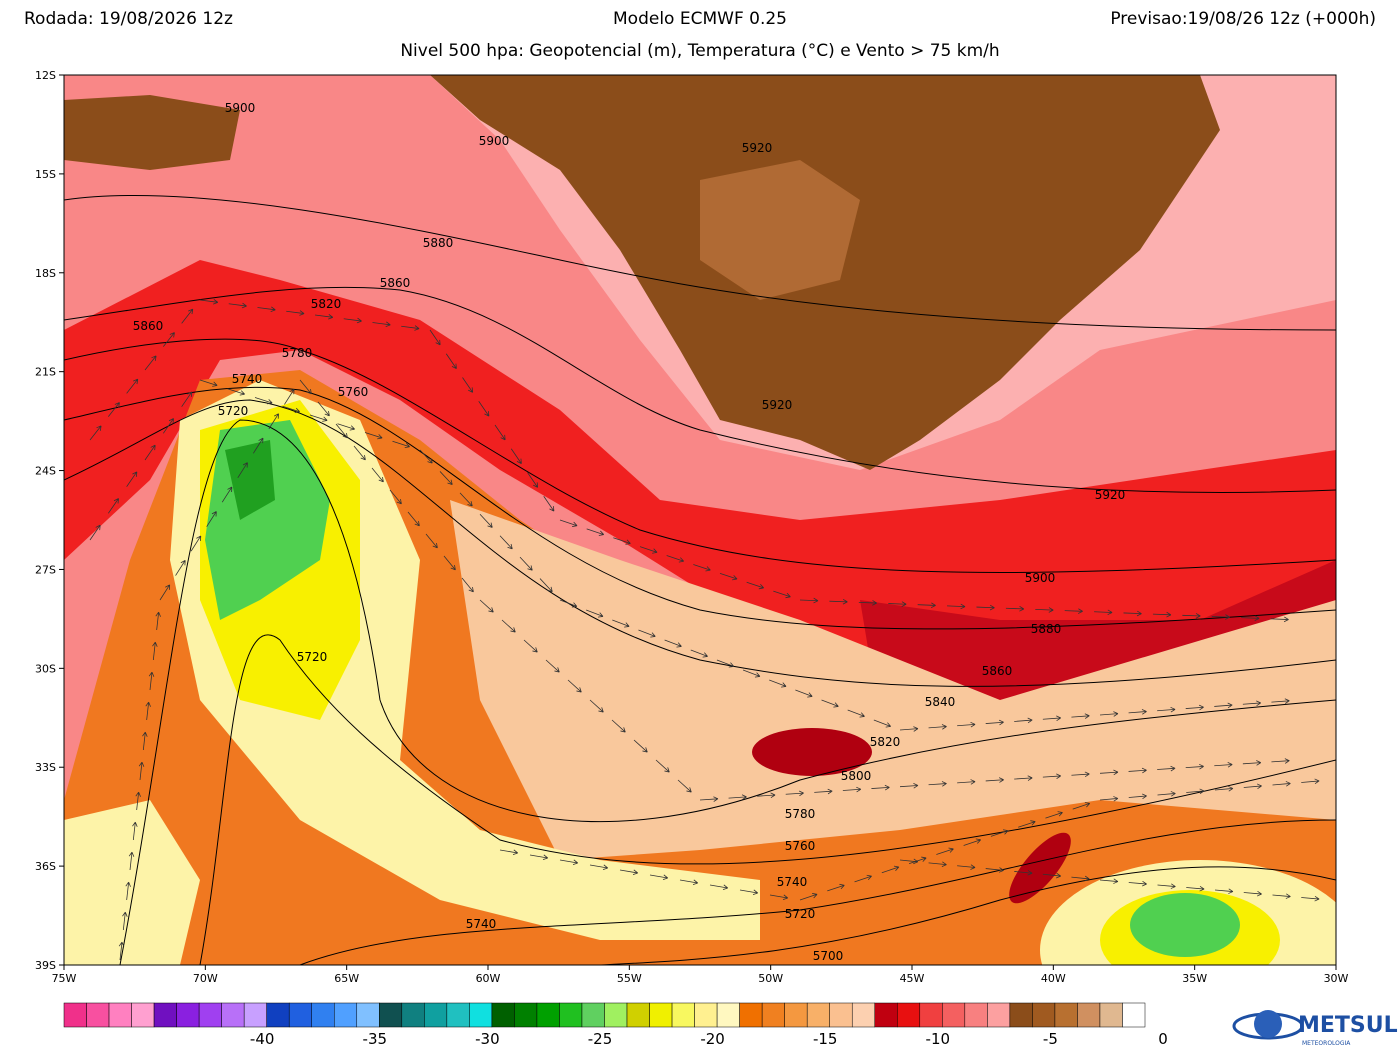  Describe the element at coordinates (777, 405) in the screenshot. I see `contour-label: 5920` at that location.